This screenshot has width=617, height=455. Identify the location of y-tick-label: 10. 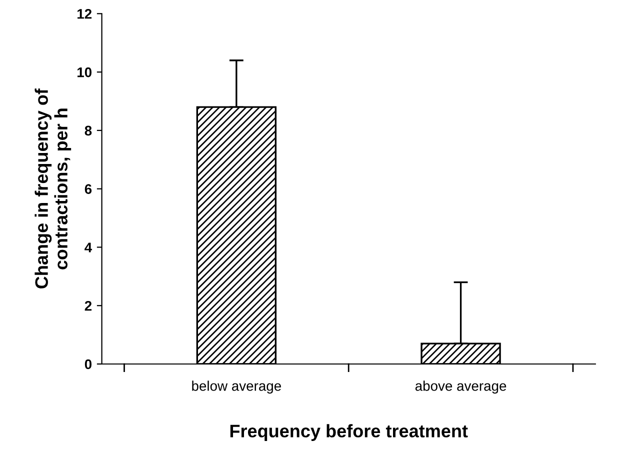
(85, 72).